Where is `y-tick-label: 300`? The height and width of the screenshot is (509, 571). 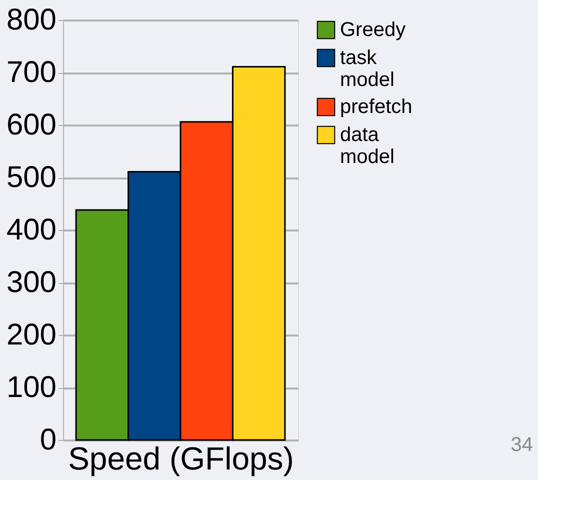
y-tick-label: 300 is located at coordinates (31, 282).